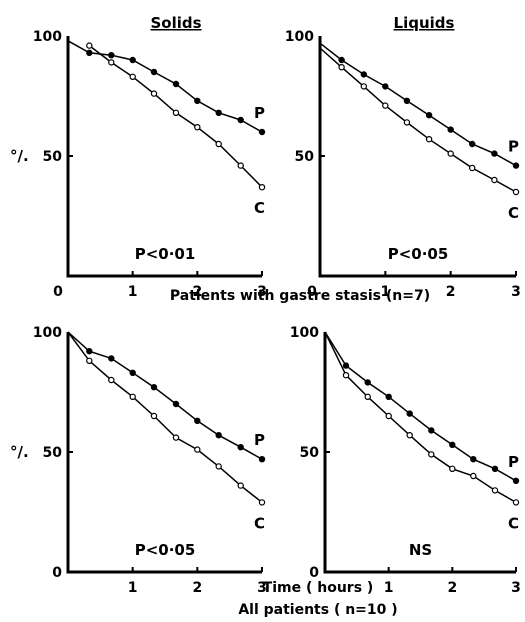  Describe the element at coordinates (165, 254) in the screenshot. I see `significance-label: P<0·01` at that location.